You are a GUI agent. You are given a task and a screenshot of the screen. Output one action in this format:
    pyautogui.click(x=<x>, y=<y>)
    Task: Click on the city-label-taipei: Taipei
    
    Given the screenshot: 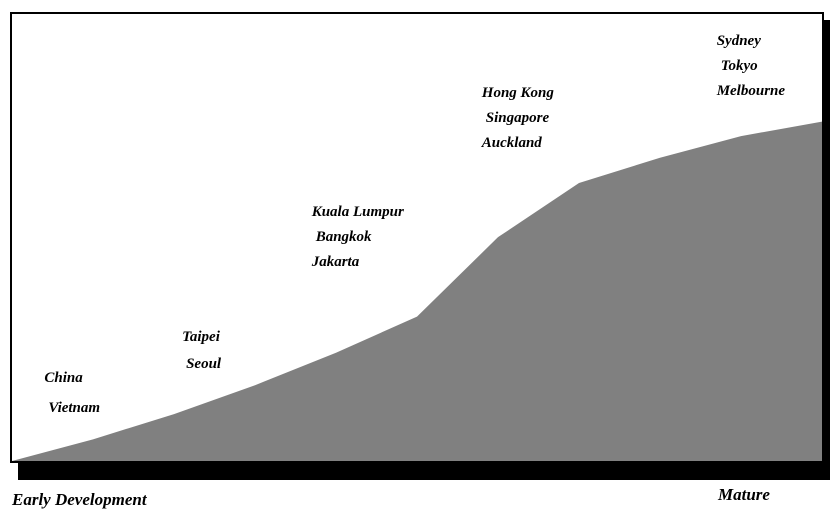 What is the action you would take?
    pyautogui.click(x=201, y=337)
    